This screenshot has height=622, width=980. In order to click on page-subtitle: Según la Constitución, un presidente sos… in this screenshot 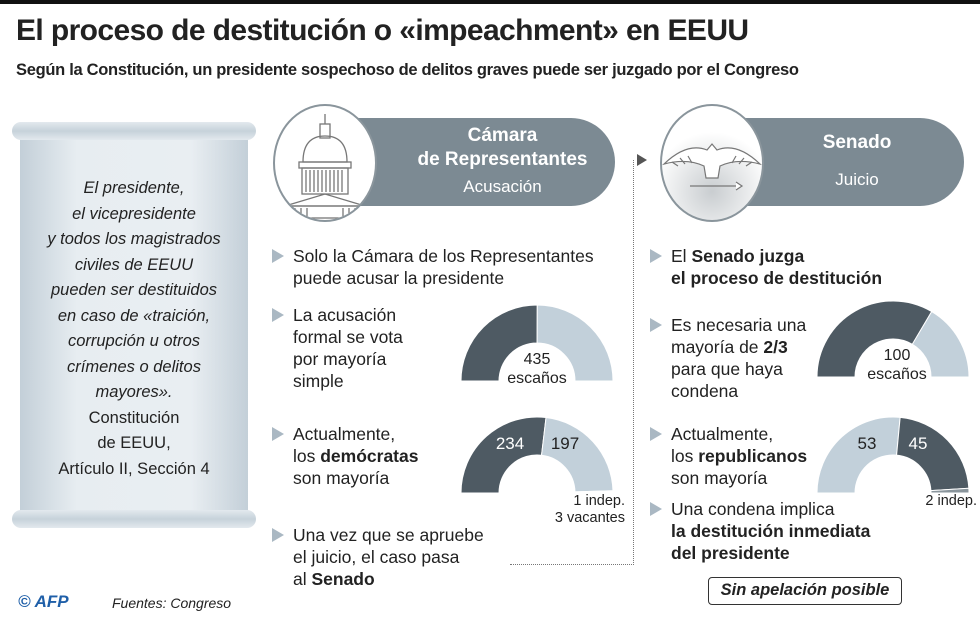, I will do `click(407, 70)`.